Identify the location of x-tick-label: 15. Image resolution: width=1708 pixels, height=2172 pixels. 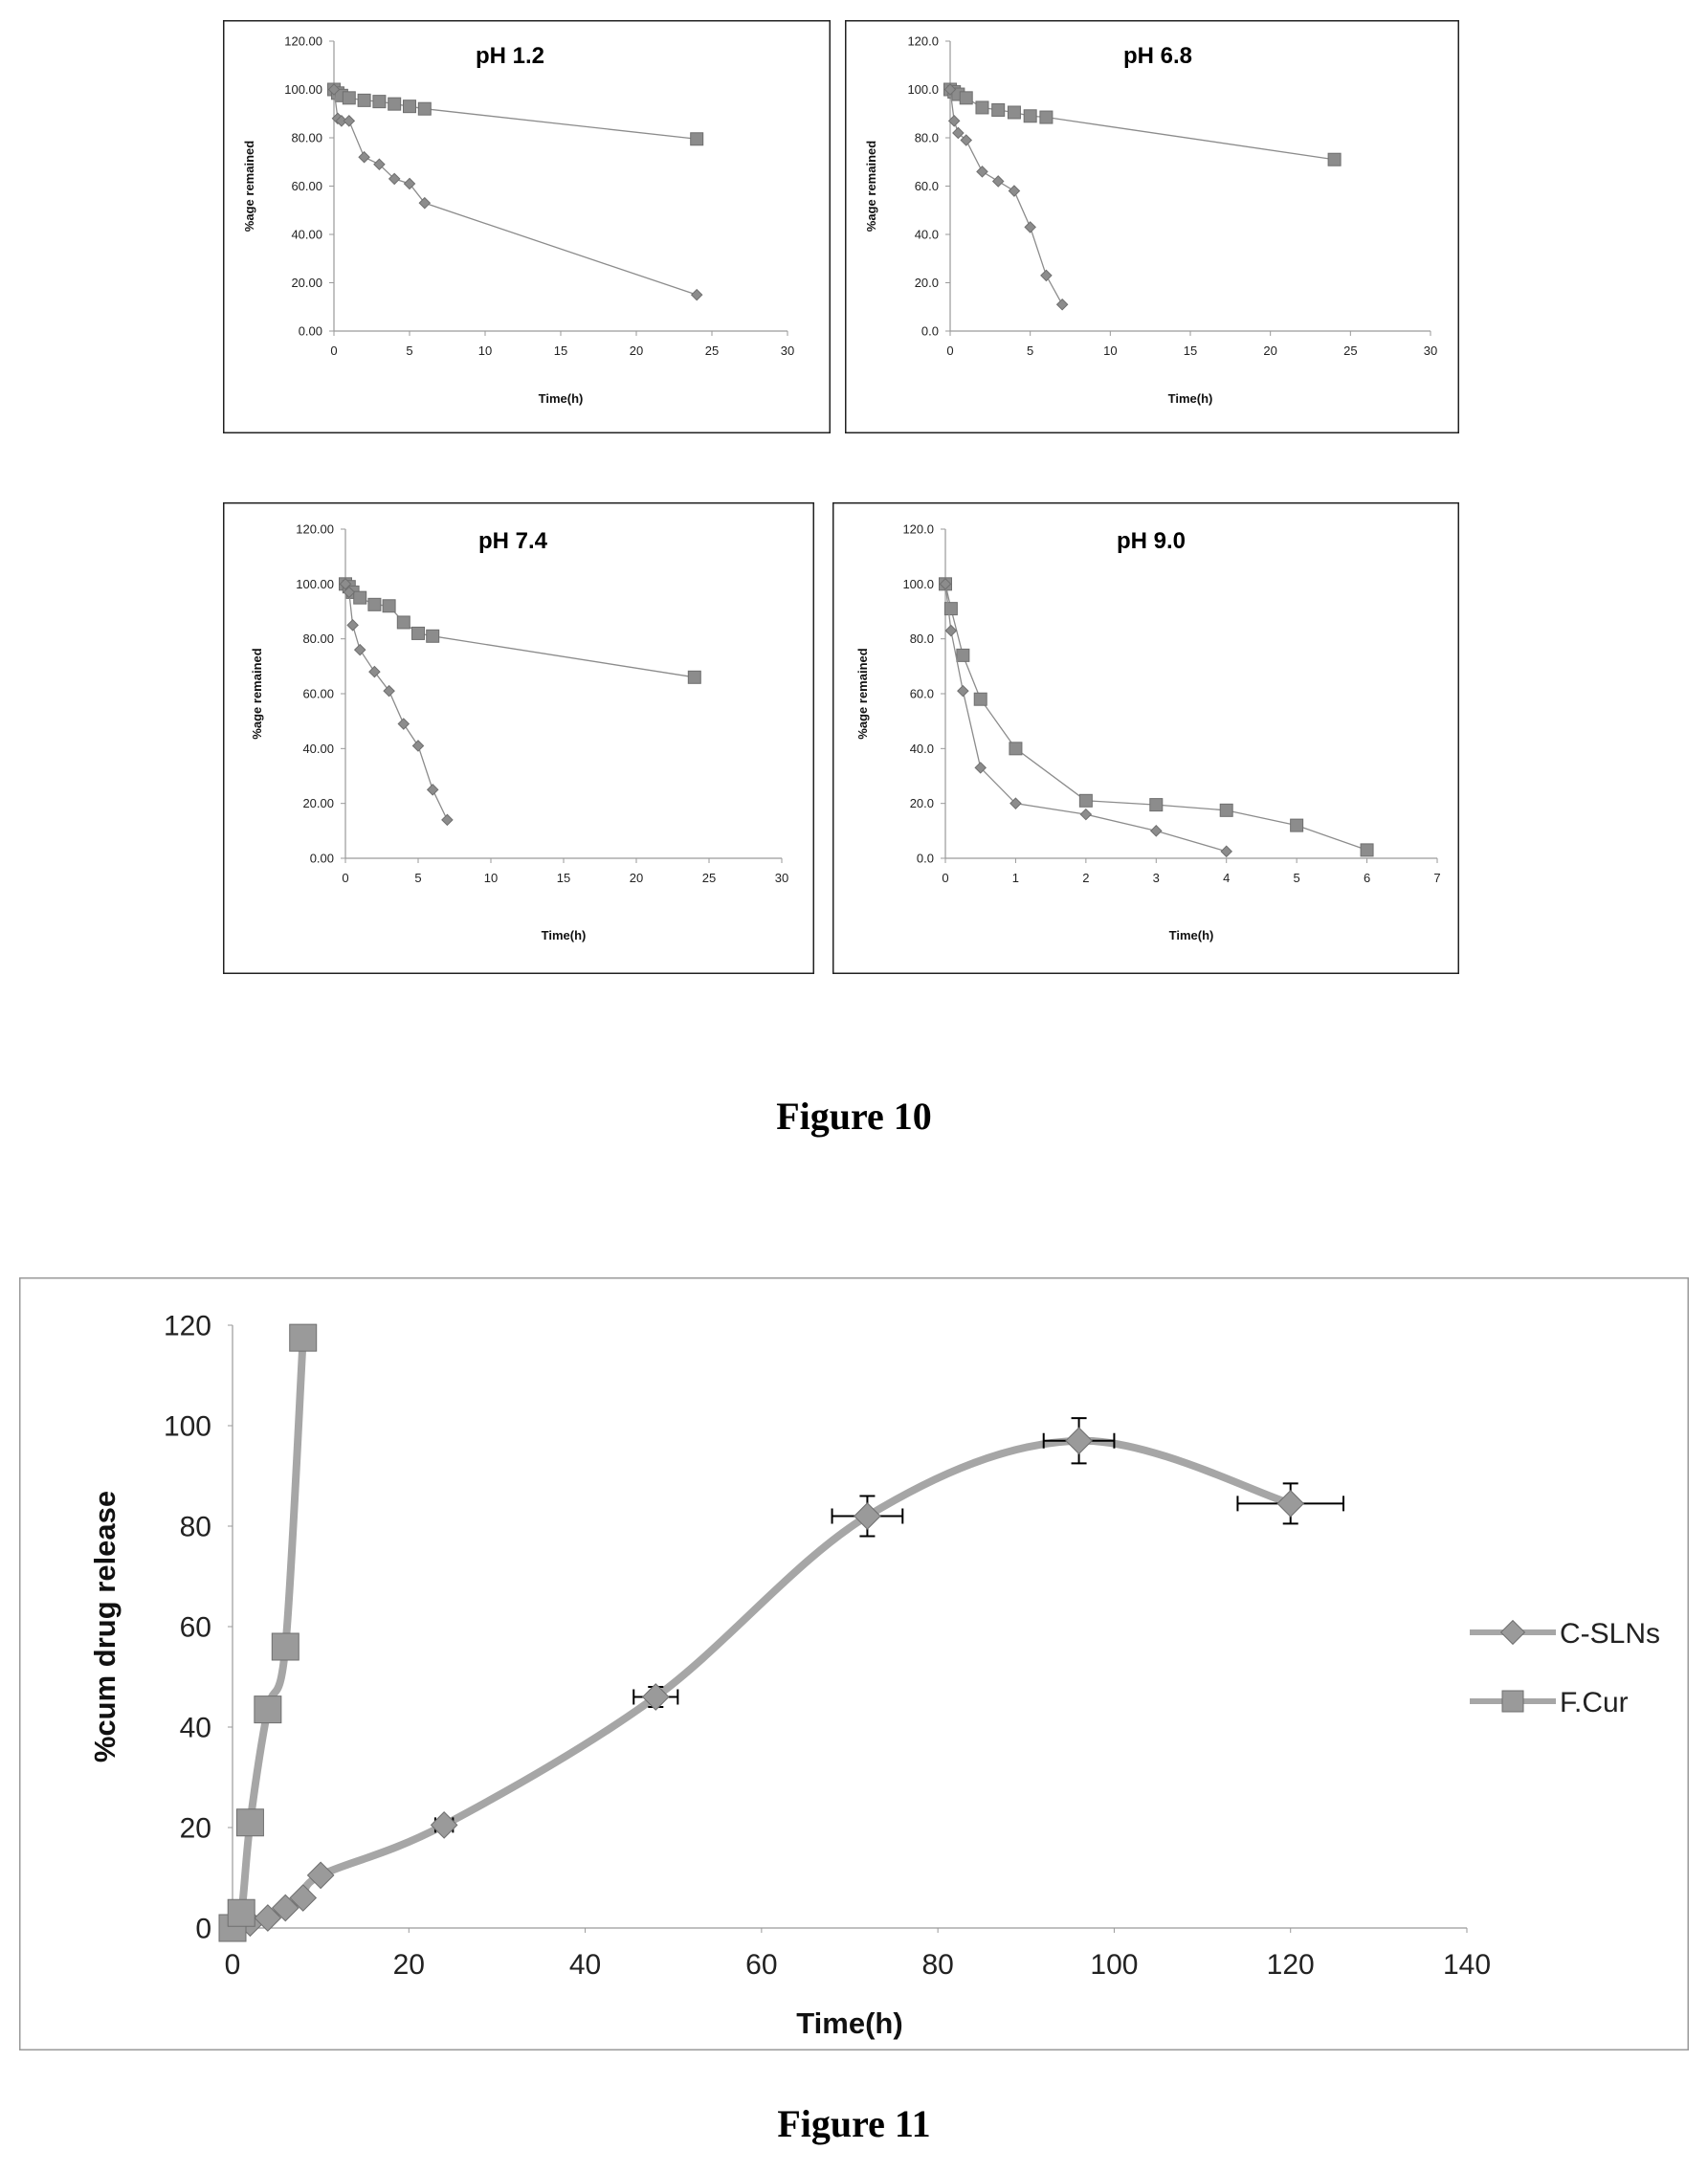
(1191, 351).